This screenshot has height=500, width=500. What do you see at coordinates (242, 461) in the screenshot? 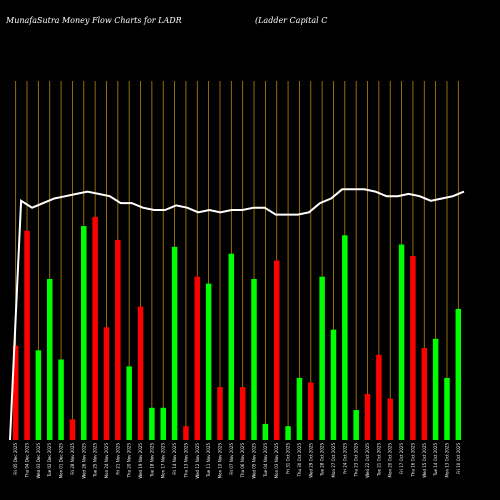
I see `x-tick-label: Thu 06 Nov 2025` at bounding box center [242, 461].